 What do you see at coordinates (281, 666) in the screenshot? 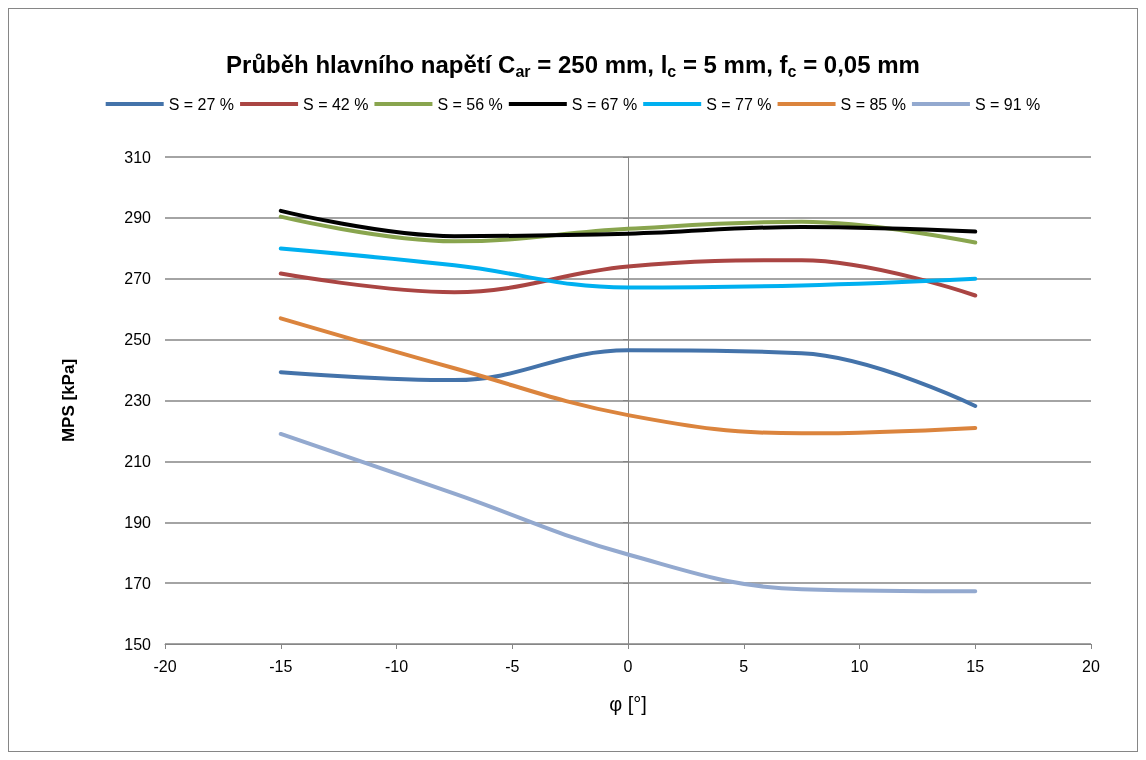
I see `x-tick-label: -15` at bounding box center [281, 666].